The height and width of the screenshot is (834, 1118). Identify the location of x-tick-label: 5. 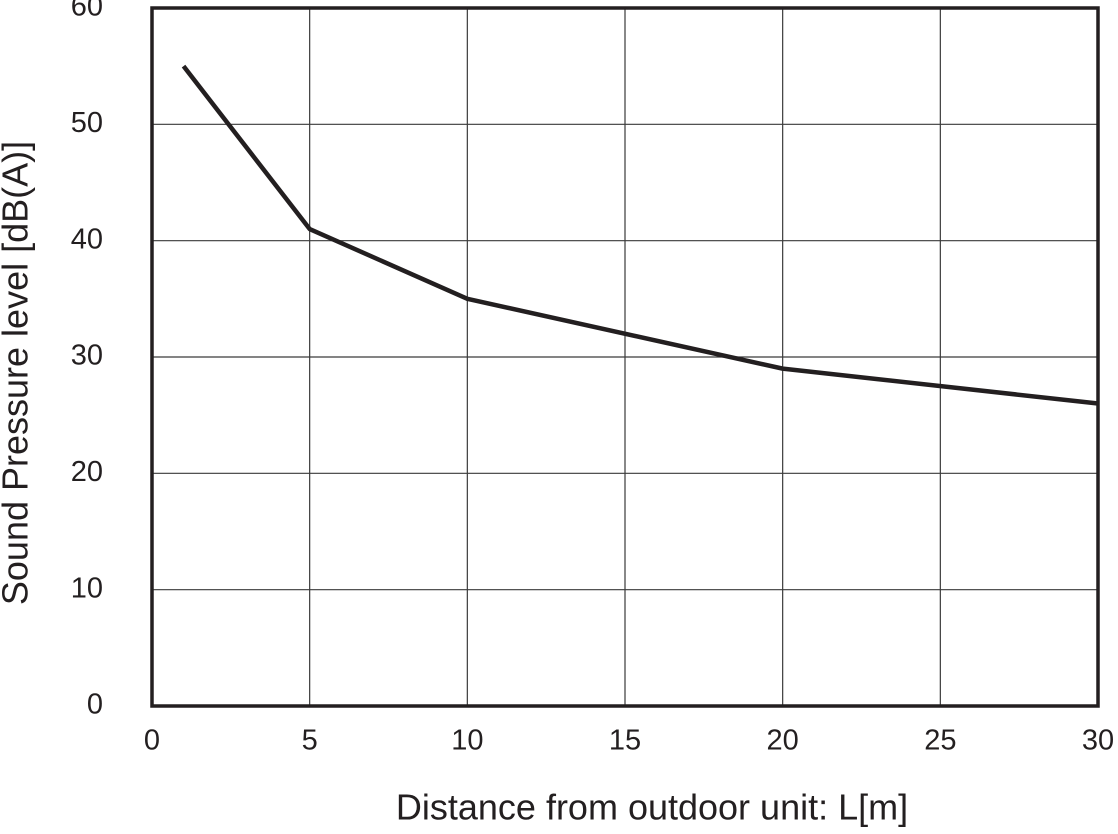
(310, 741).